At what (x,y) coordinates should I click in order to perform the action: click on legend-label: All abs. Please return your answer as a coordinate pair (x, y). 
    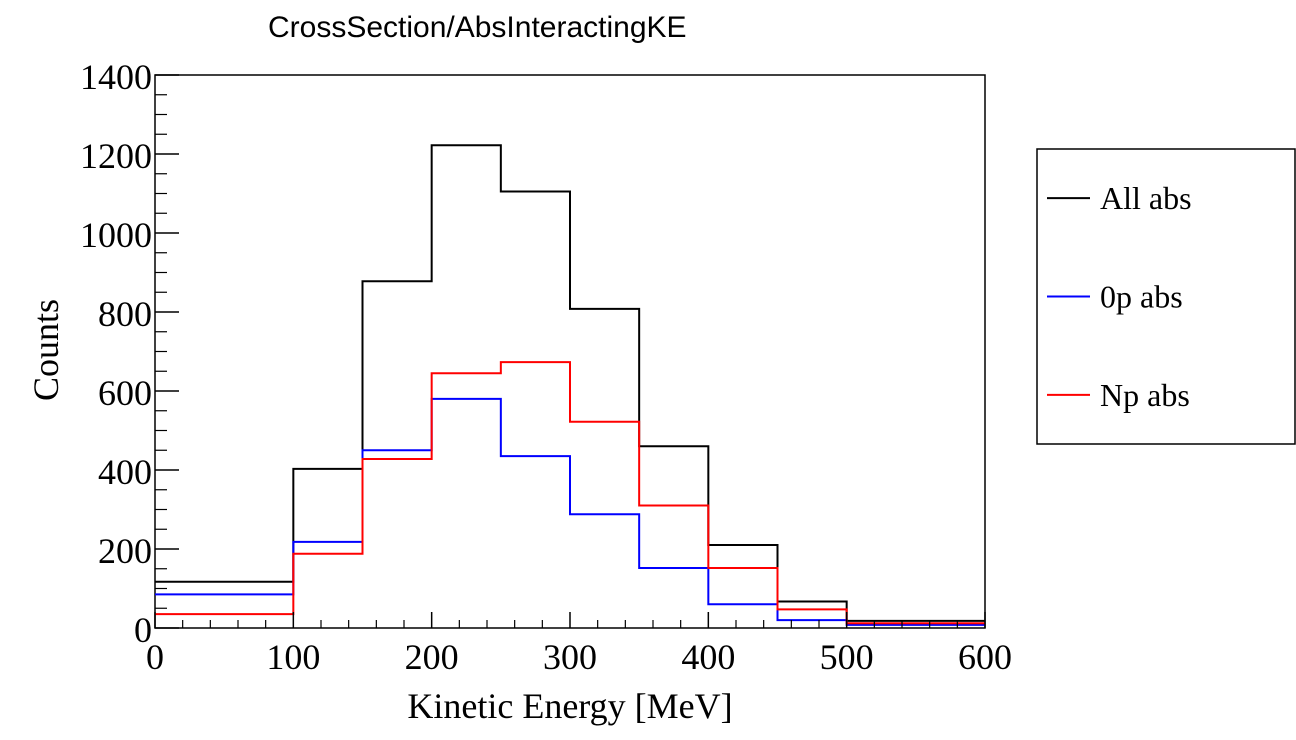
    Looking at the image, I should click on (1146, 198).